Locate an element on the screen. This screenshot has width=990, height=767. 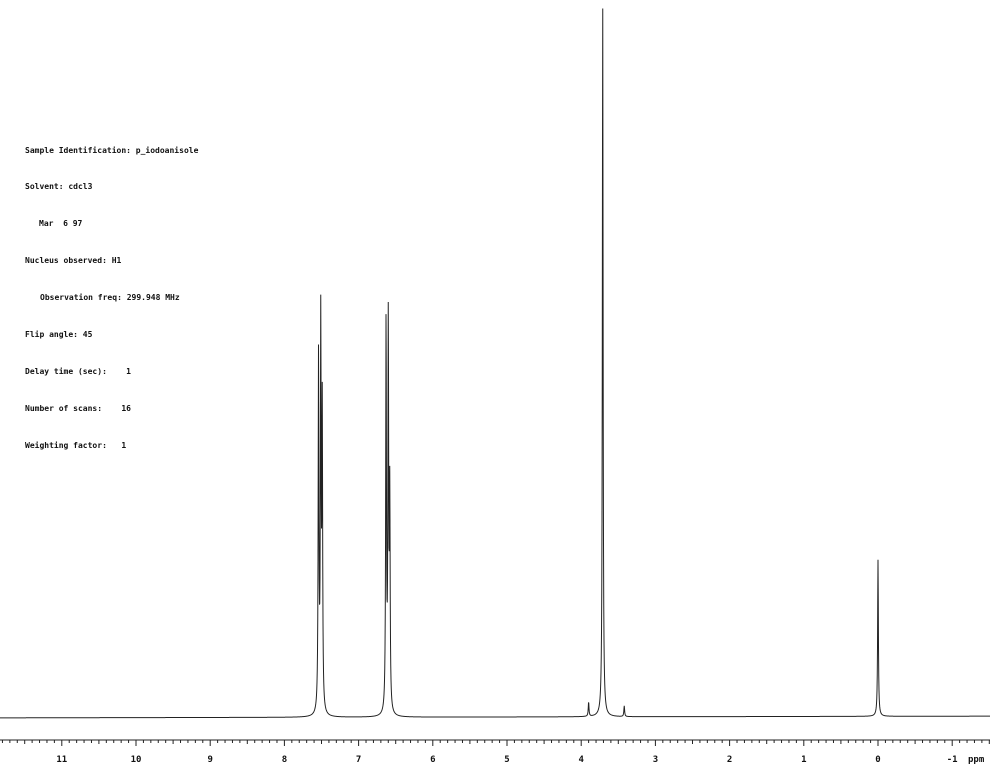
flip-angle: Flip angle: 45 is located at coordinates (59, 335).